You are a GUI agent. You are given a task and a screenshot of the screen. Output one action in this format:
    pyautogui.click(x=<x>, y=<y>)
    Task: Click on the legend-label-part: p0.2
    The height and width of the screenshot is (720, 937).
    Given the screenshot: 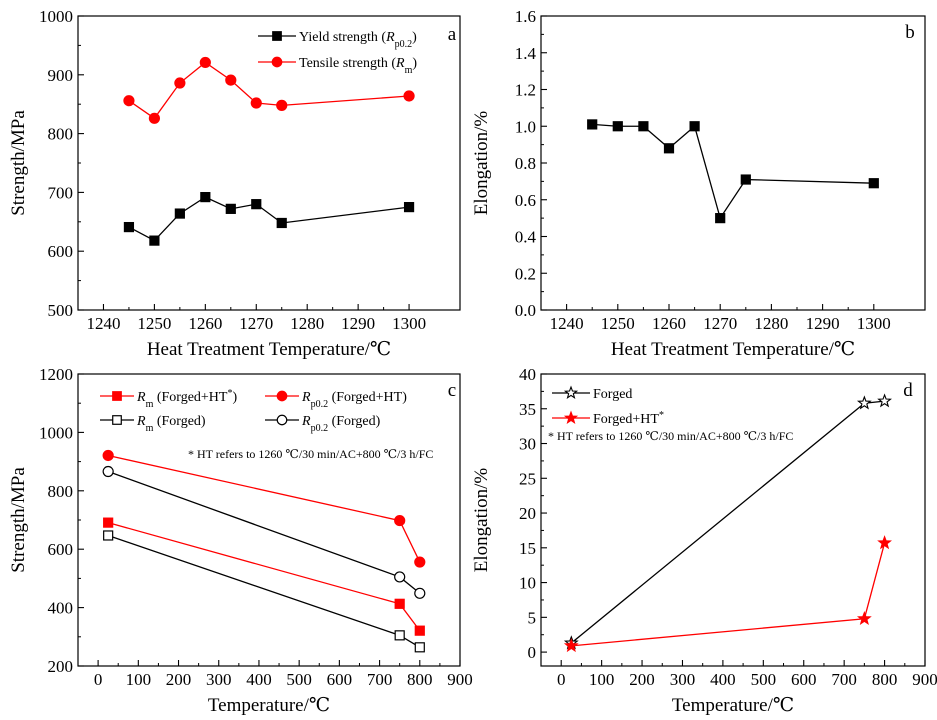 What is the action you would take?
    pyautogui.click(x=320, y=428)
    